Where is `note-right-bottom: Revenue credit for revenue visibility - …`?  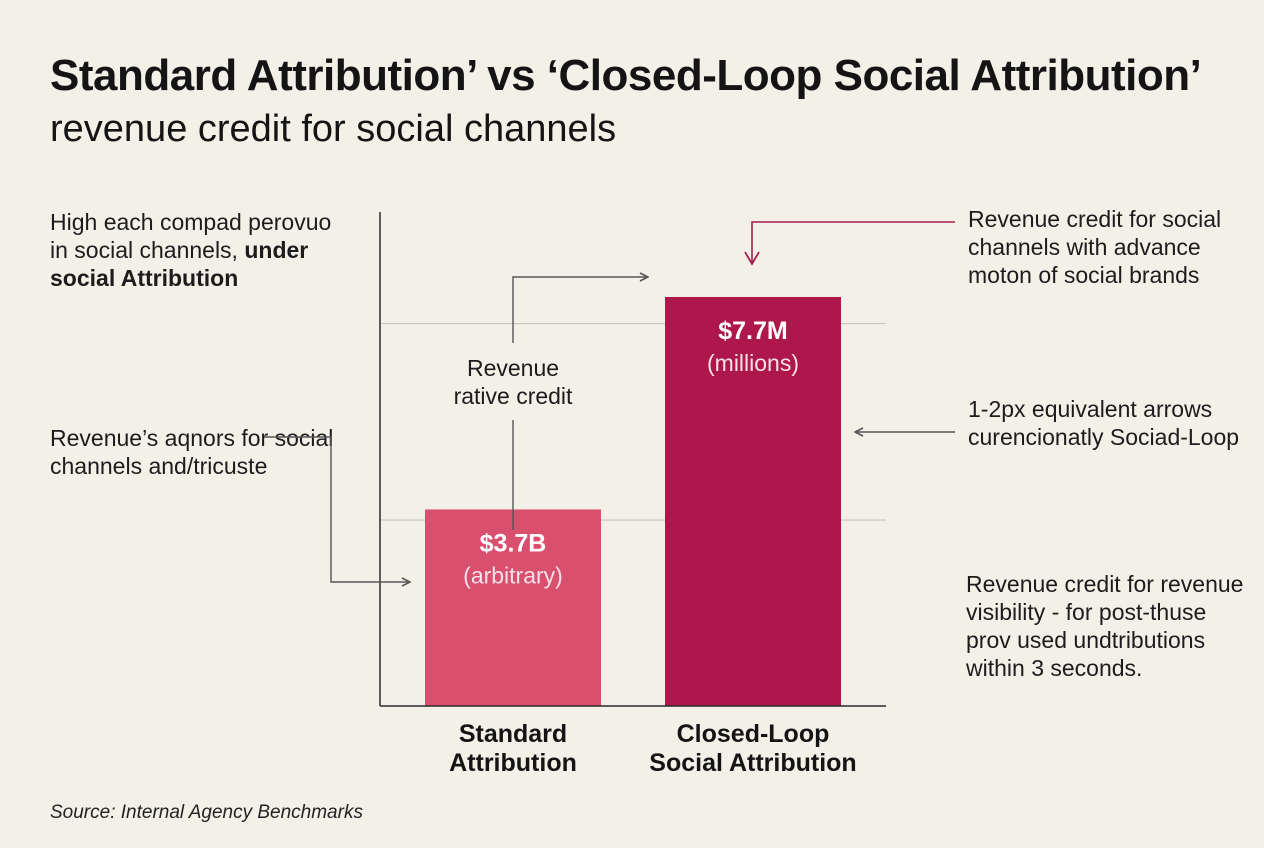
note-right-bottom: Revenue credit for revenue visibility - … is located at coordinates (1105, 626).